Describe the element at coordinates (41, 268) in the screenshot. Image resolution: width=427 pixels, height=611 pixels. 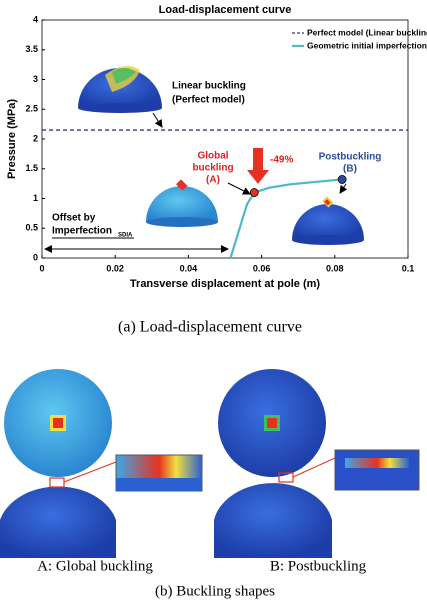
I see `x-tick-label: 0` at that location.